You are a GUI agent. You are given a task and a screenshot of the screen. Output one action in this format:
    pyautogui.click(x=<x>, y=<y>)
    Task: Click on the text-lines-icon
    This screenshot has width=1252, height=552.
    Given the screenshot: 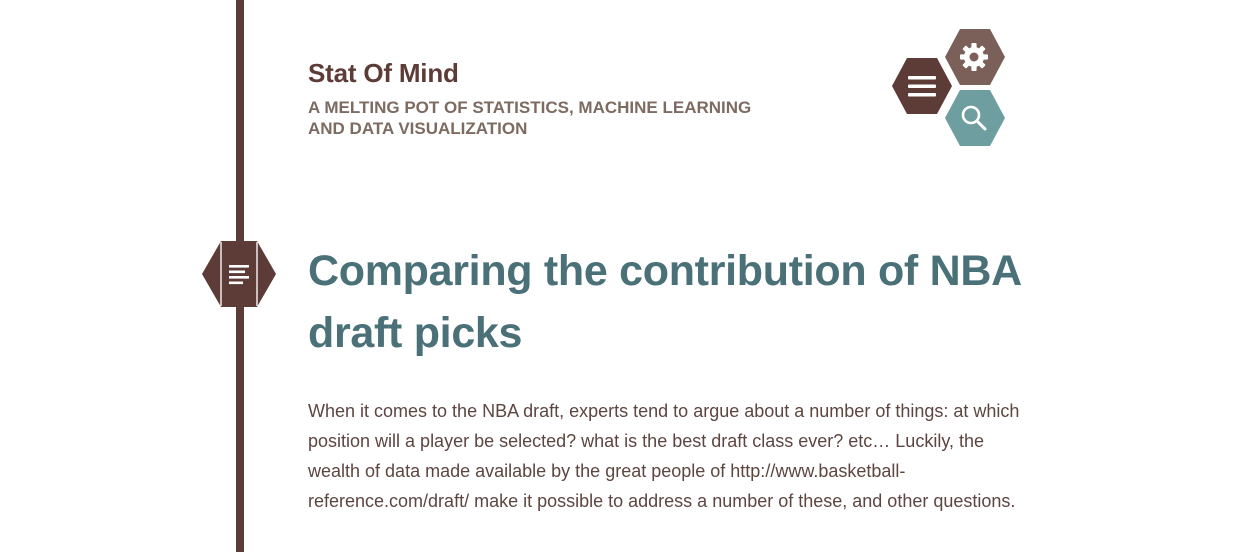 What is the action you would take?
    pyautogui.click(x=239, y=274)
    